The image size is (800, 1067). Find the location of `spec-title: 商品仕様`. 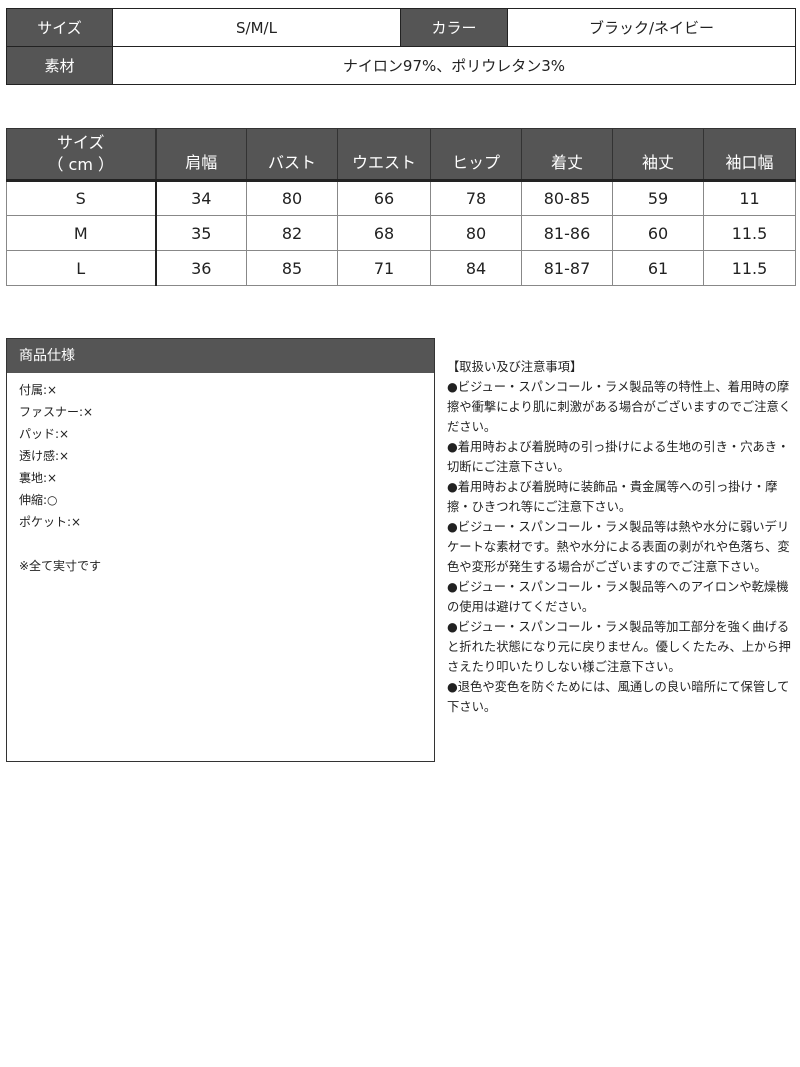

spec-title: 商品仕様 is located at coordinates (220, 356).